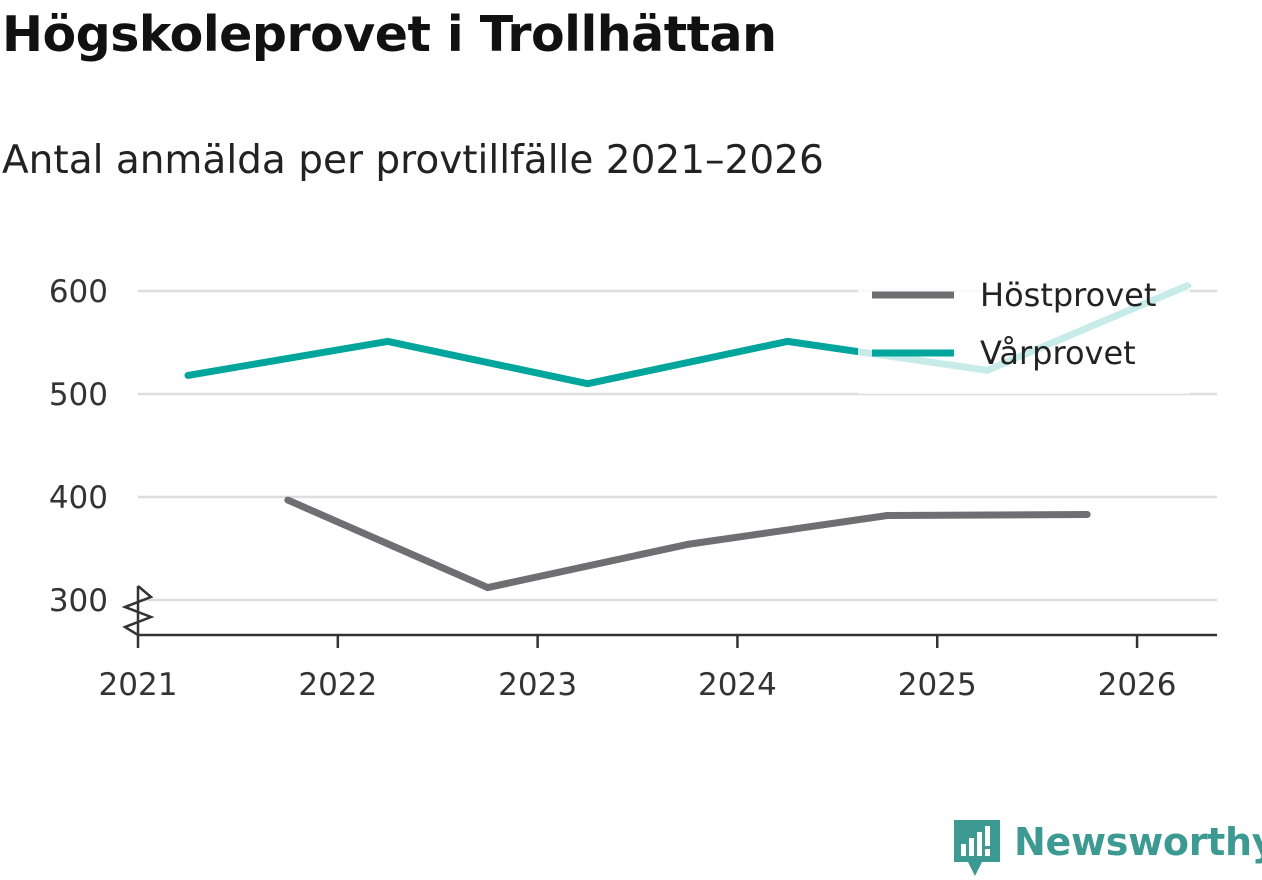  What do you see at coordinates (1058, 353) in the screenshot?
I see `legend-label-2: Vårprovet` at bounding box center [1058, 353].